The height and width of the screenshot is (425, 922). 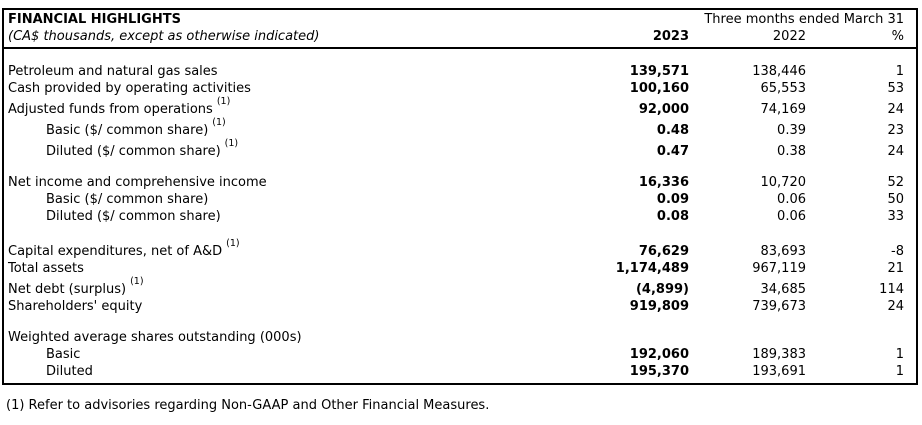 What do you see at coordinates (663, 109) in the screenshot?
I see `cell-2023: 92,000` at bounding box center [663, 109].